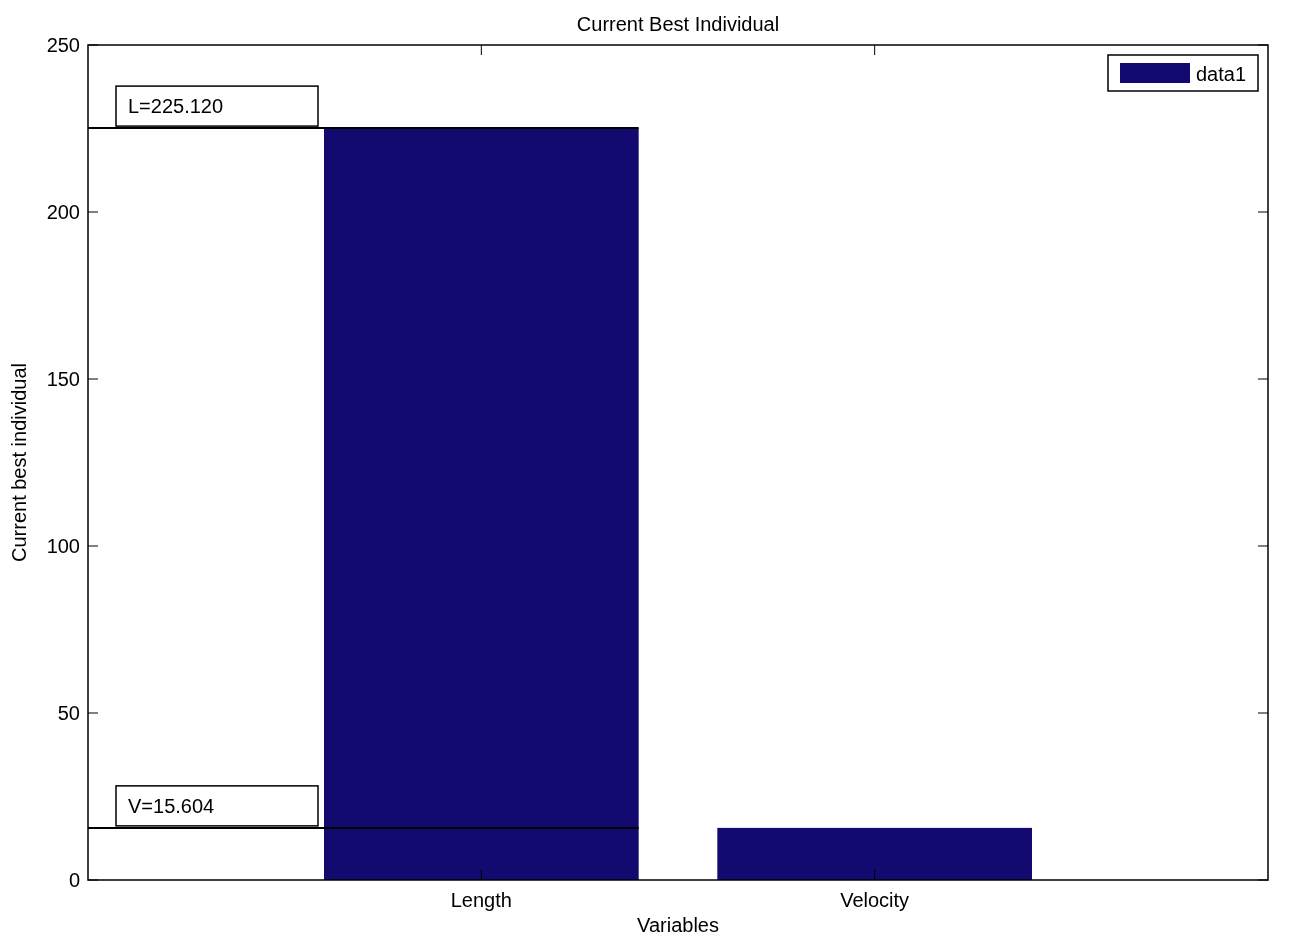 This screenshot has width=1299, height=951. Describe the element at coordinates (74, 880) in the screenshot. I see `y-tick-label: 0` at that location.